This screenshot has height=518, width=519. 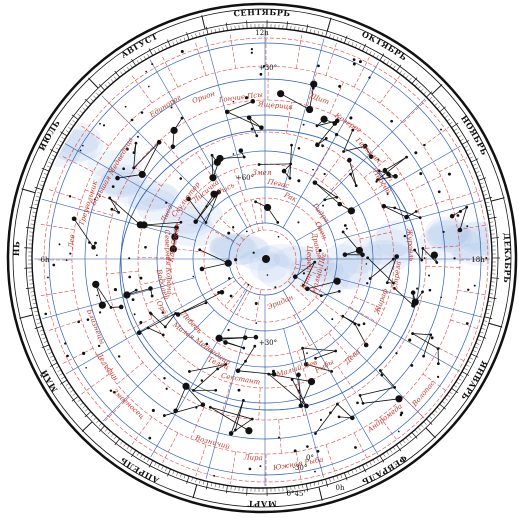 I want to click on declination-label: 0°, so click(x=310, y=458).